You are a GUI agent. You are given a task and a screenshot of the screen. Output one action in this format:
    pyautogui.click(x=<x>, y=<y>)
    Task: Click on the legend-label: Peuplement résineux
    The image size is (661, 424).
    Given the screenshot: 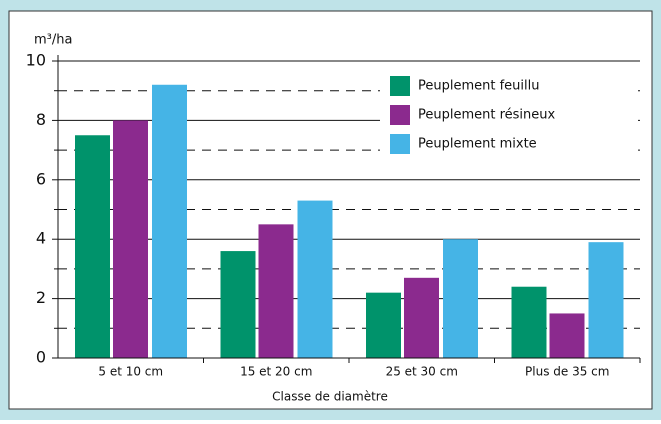 What is the action you would take?
    pyautogui.click(x=487, y=115)
    